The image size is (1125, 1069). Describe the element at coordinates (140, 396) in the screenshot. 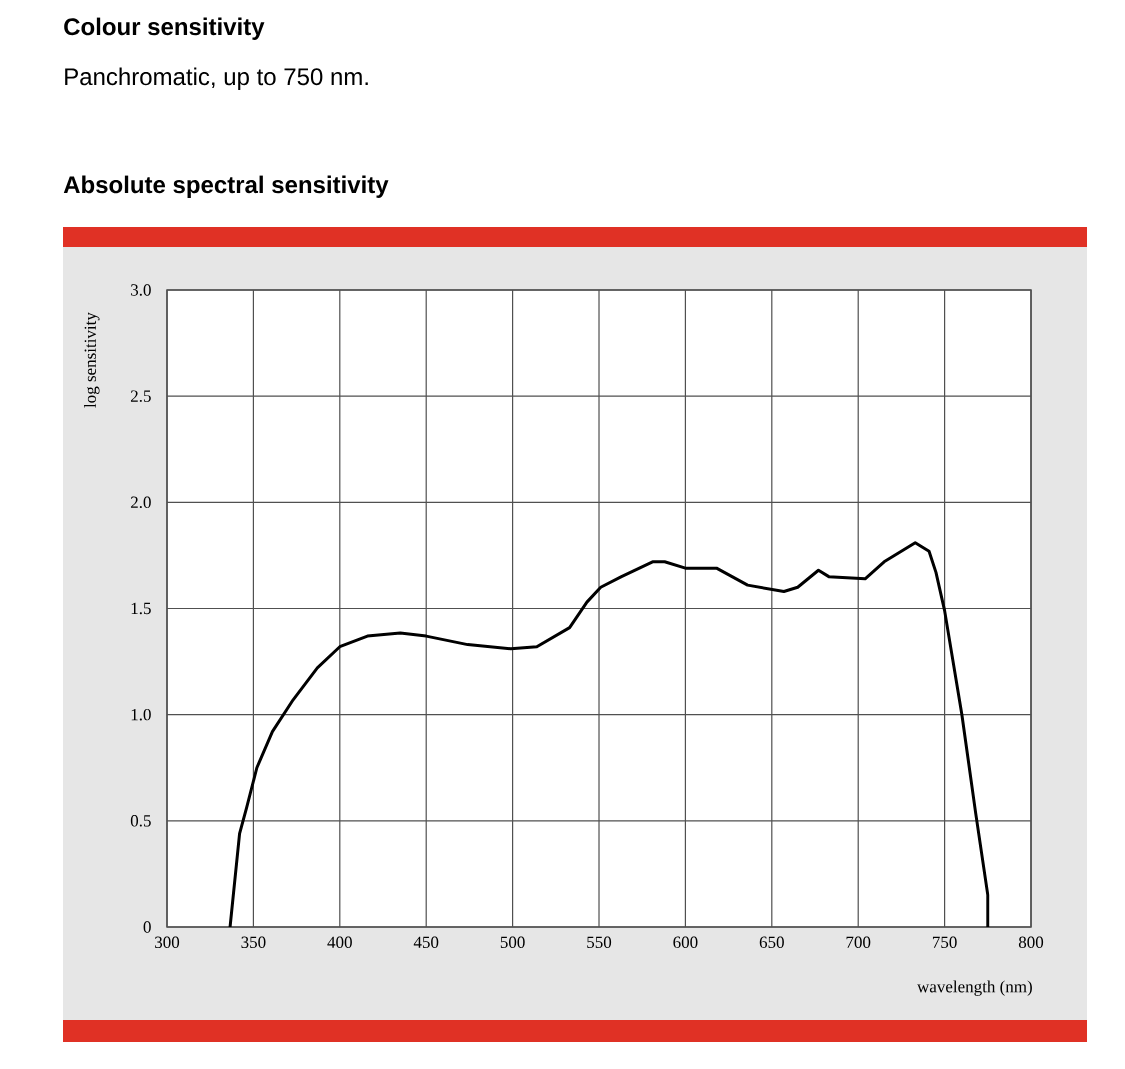

I see `y-tick-label: 2.5` at that location.